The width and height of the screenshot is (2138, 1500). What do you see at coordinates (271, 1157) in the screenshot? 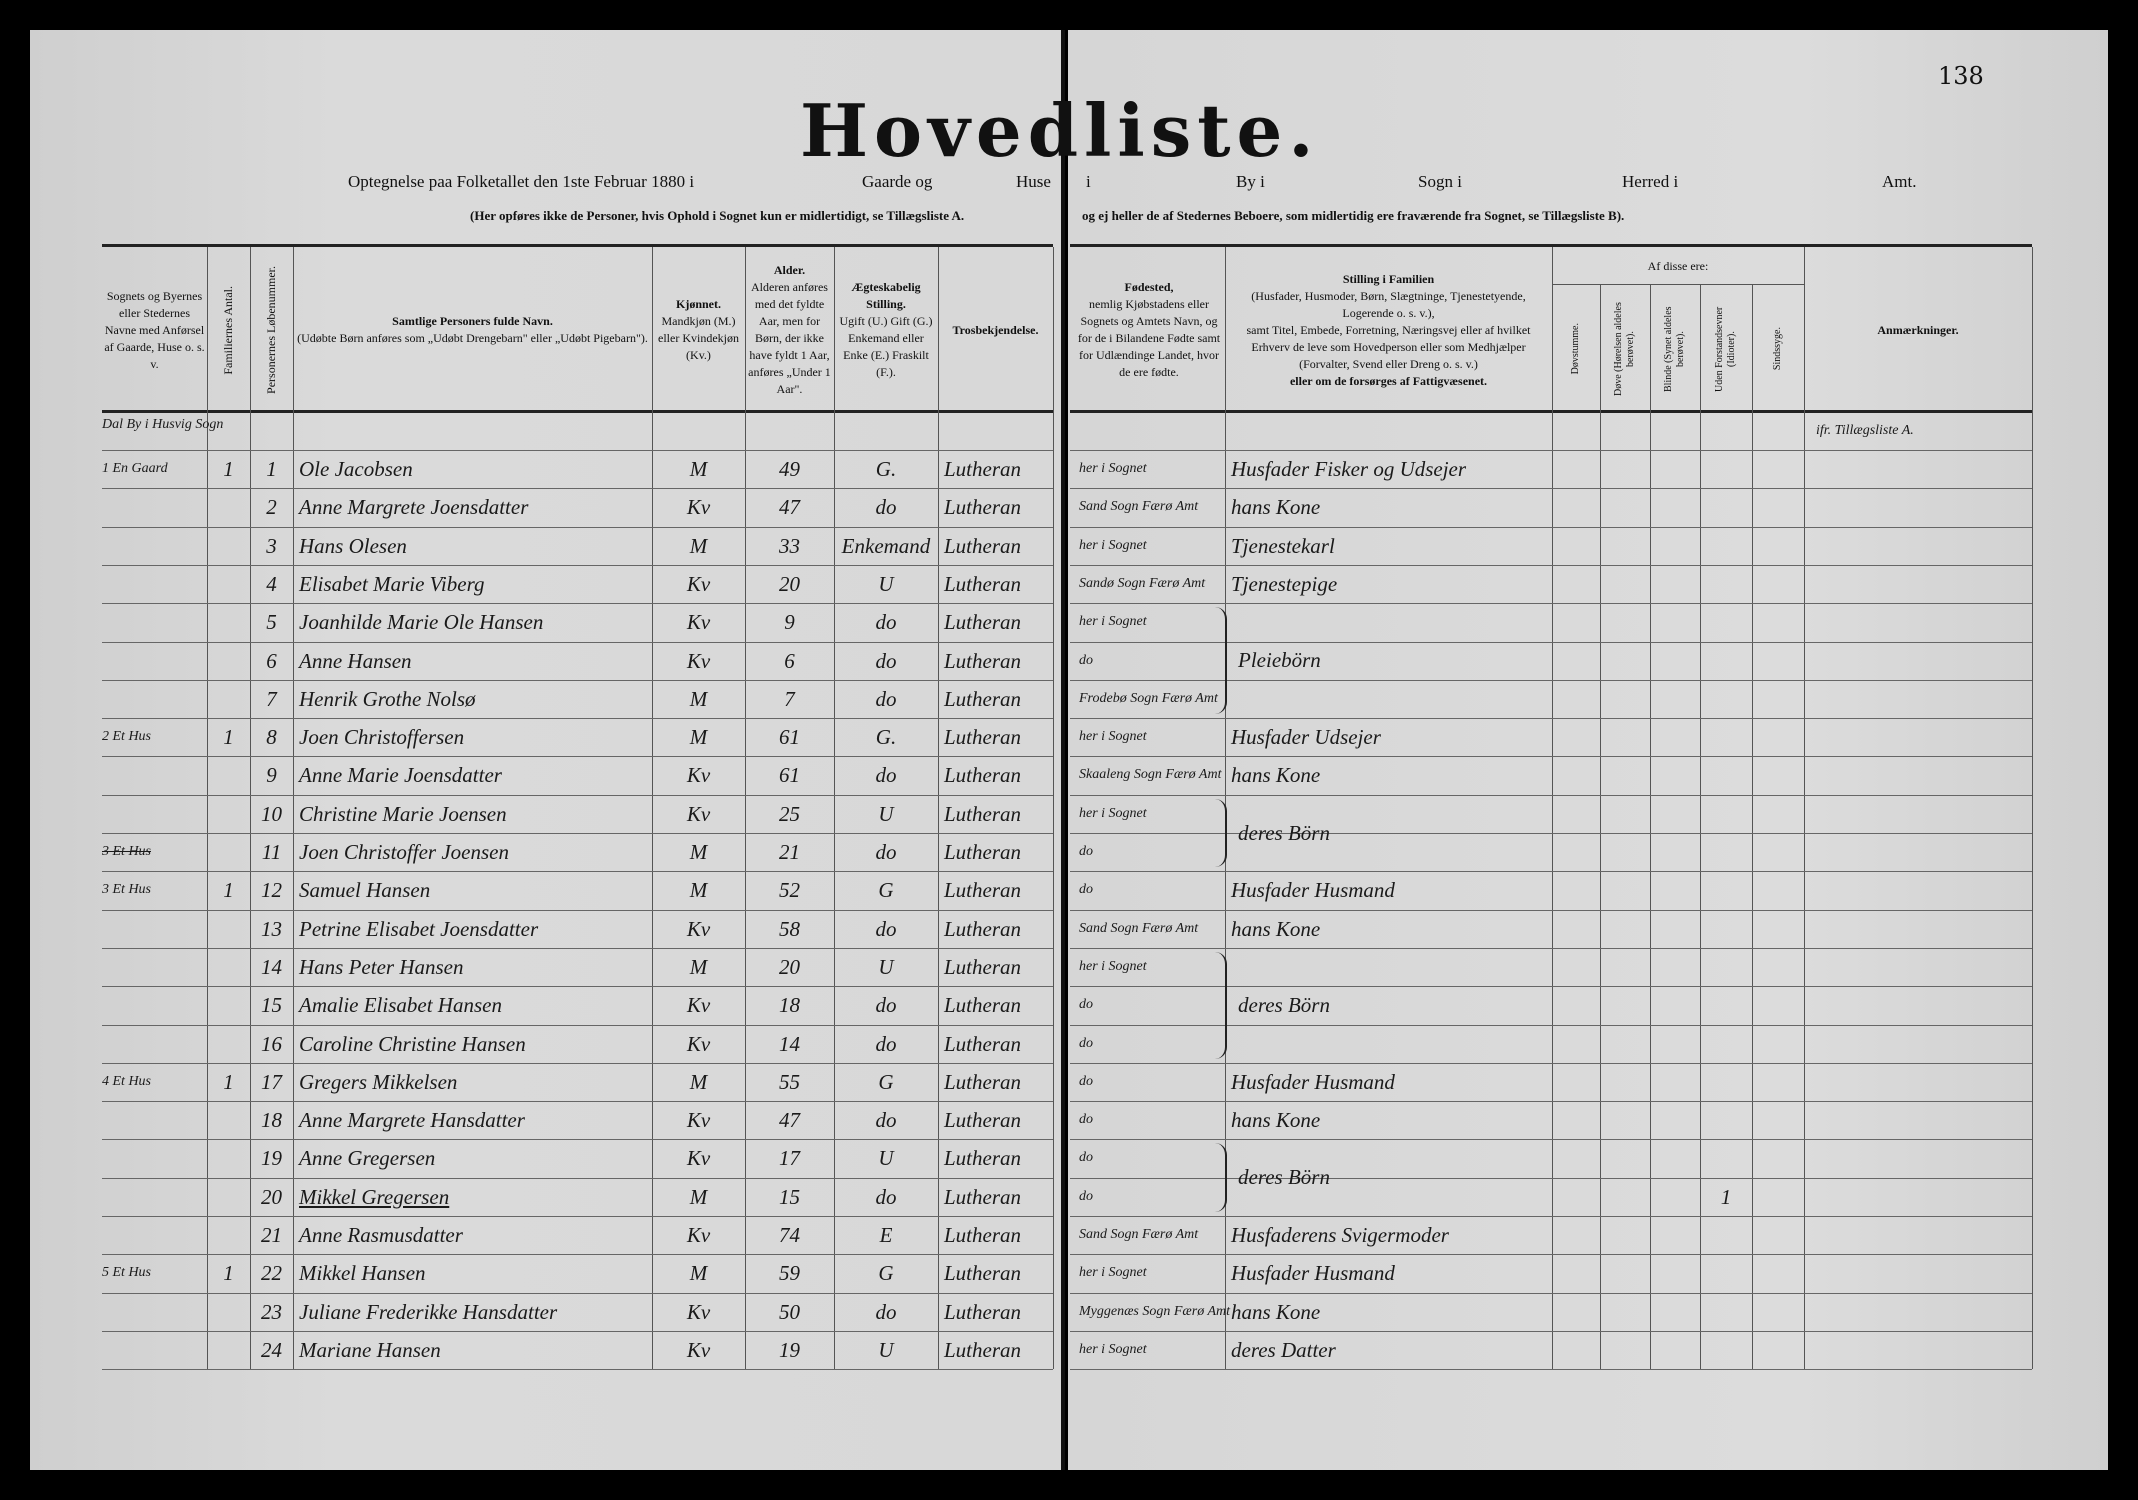
I see `cell-no: 19` at bounding box center [271, 1157].